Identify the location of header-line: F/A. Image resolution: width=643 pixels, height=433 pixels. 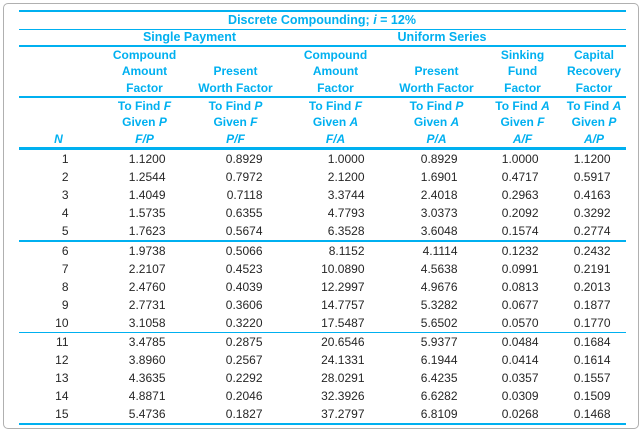
(335, 138).